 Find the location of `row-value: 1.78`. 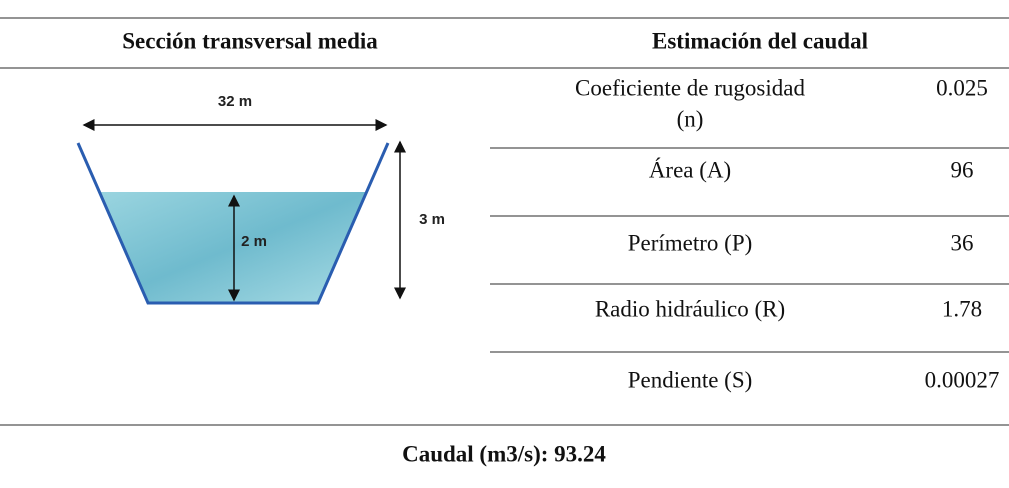

row-value: 1.78 is located at coordinates (962, 308).